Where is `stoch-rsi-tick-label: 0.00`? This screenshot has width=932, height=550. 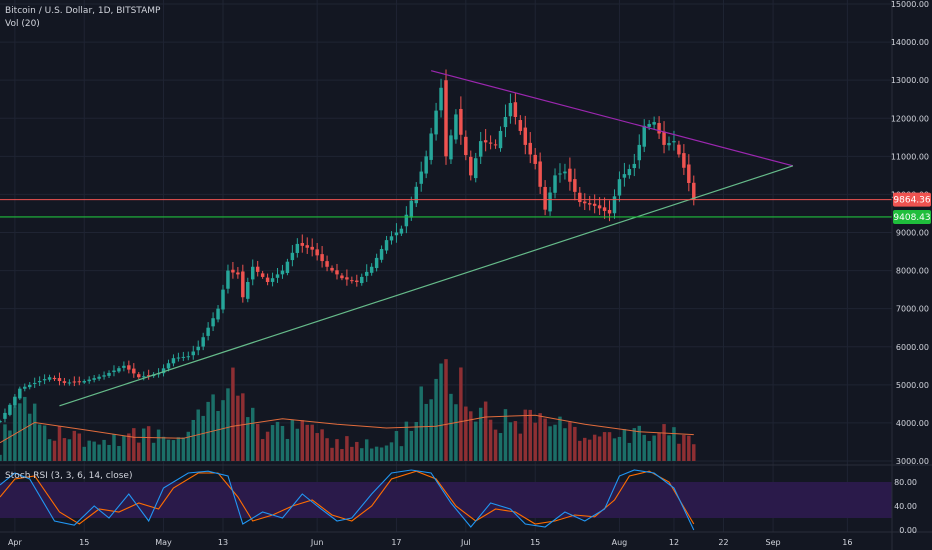 stoch-rsi-tick-label: 0.00 is located at coordinates (908, 530).